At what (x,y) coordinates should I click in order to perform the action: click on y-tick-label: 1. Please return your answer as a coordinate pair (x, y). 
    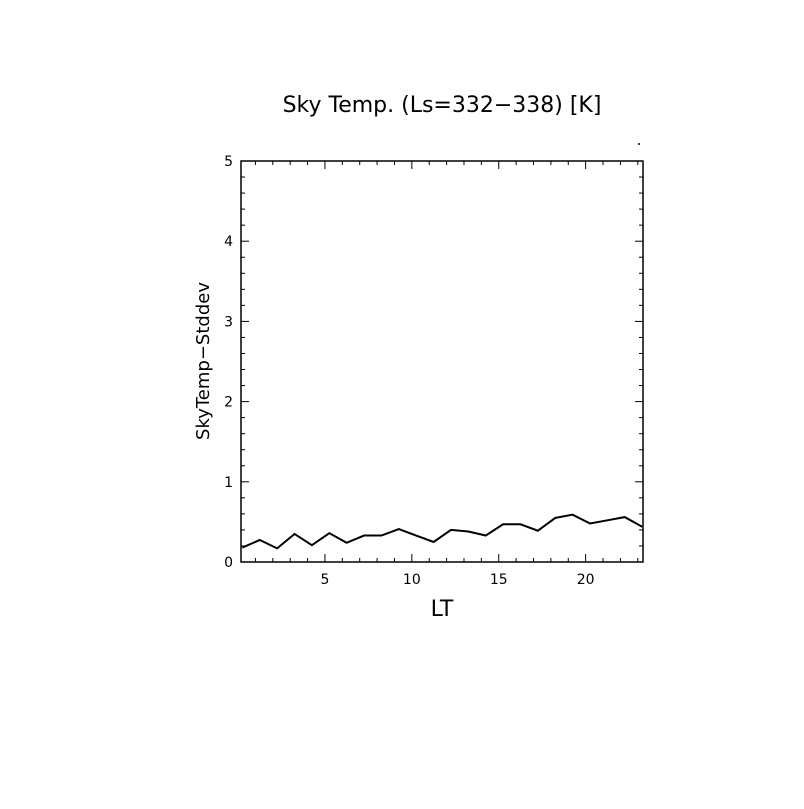
    Looking at the image, I should click on (228, 483).